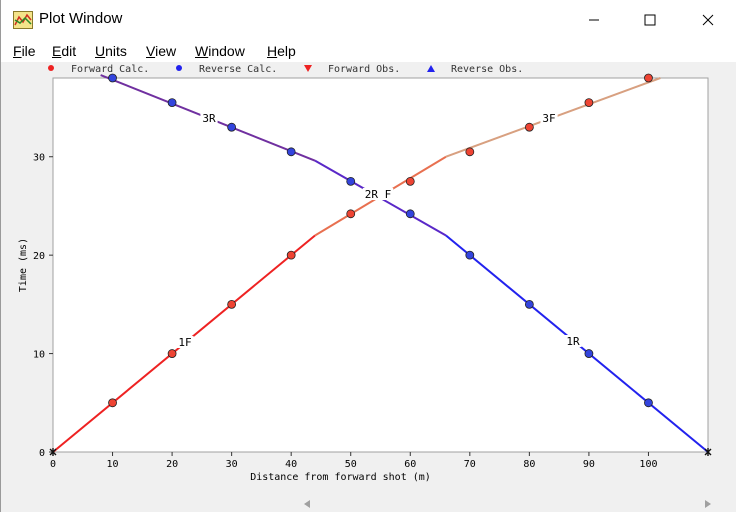 This screenshot has width=736, height=512. I want to click on crossover-label: 2R F, so click(378, 194).